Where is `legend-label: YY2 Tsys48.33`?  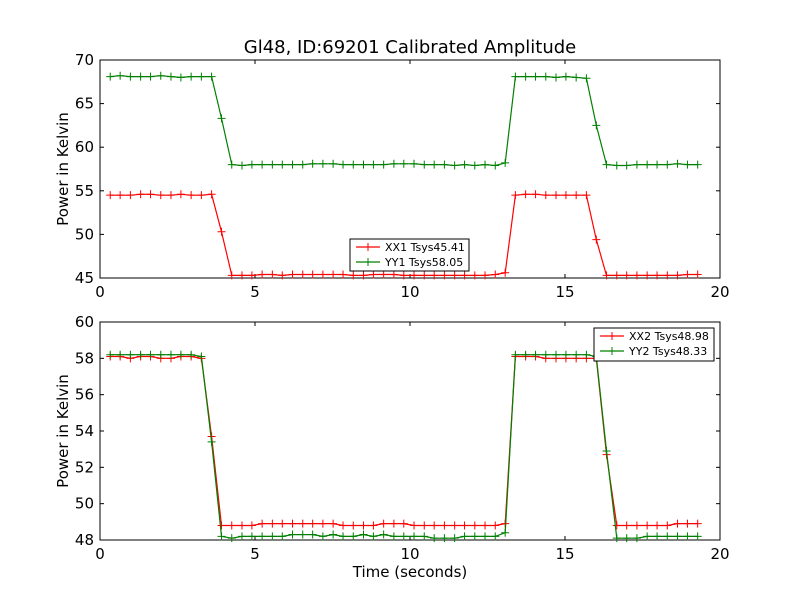 legend-label: YY2 Tsys48.33 is located at coordinates (667, 351).